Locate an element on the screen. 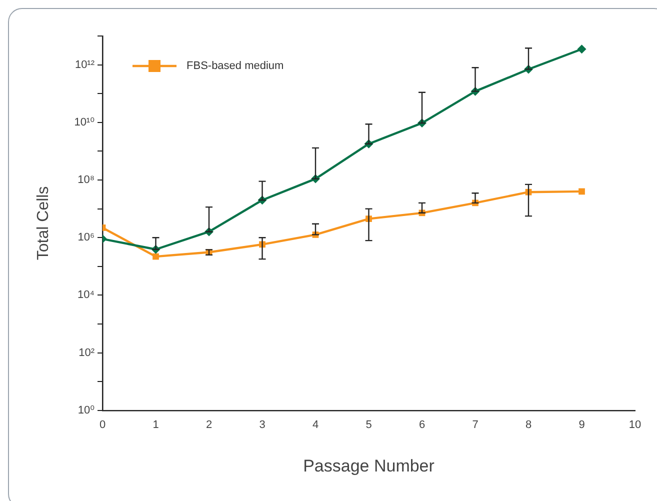 This screenshot has height=501, width=657. x-tick-label: 7 is located at coordinates (475, 425).